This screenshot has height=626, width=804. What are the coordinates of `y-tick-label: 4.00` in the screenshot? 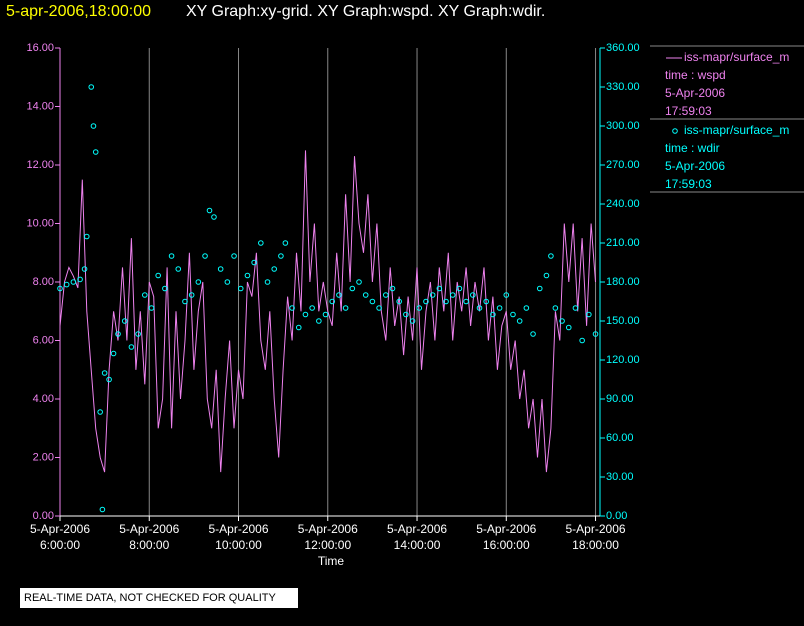 It's located at (43, 399).